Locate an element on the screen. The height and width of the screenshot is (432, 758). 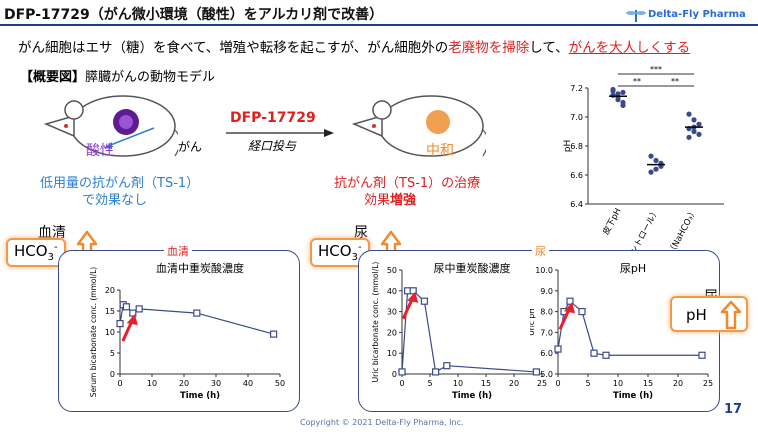
drug-name: DFP-17729 is located at coordinates (273, 118).